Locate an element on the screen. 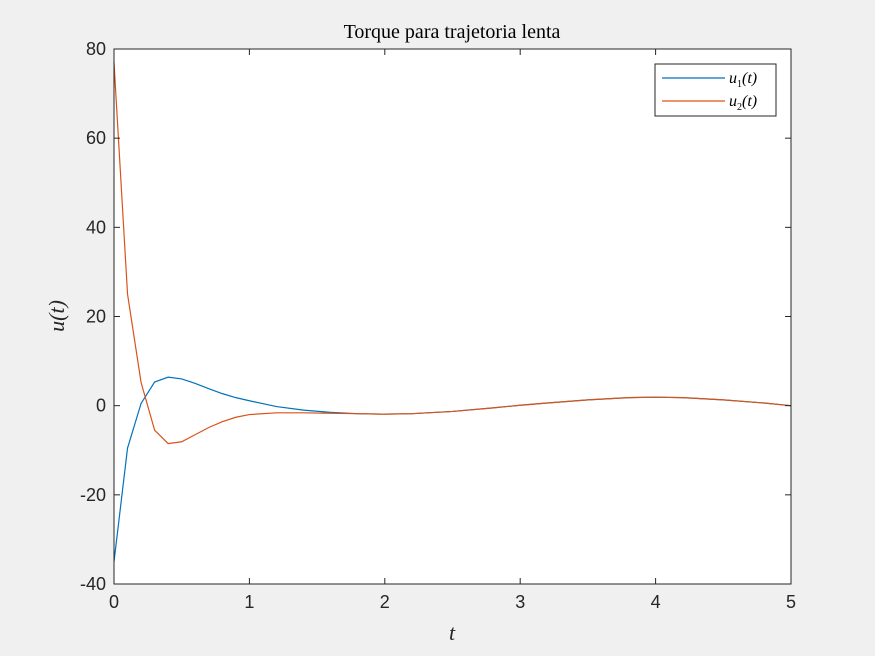  x-tick-label: 4 is located at coordinates (656, 602).